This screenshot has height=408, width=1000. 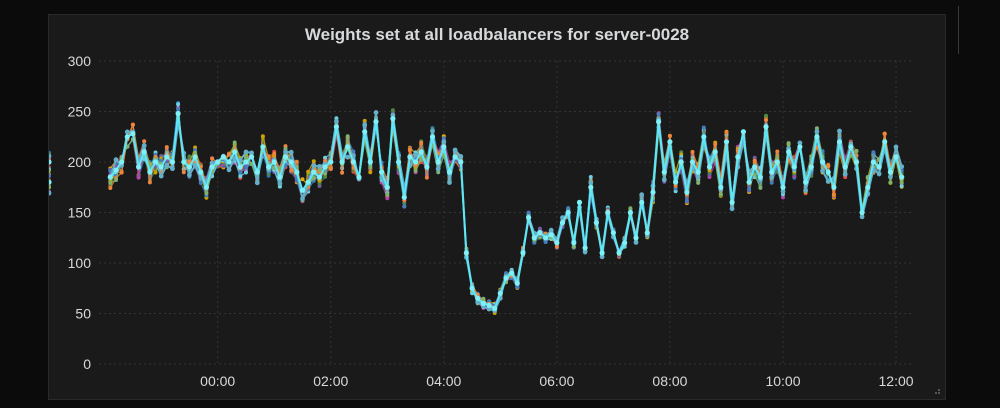 What do you see at coordinates (935, 390) in the screenshot?
I see `resize-handle-icon` at bounding box center [935, 390].